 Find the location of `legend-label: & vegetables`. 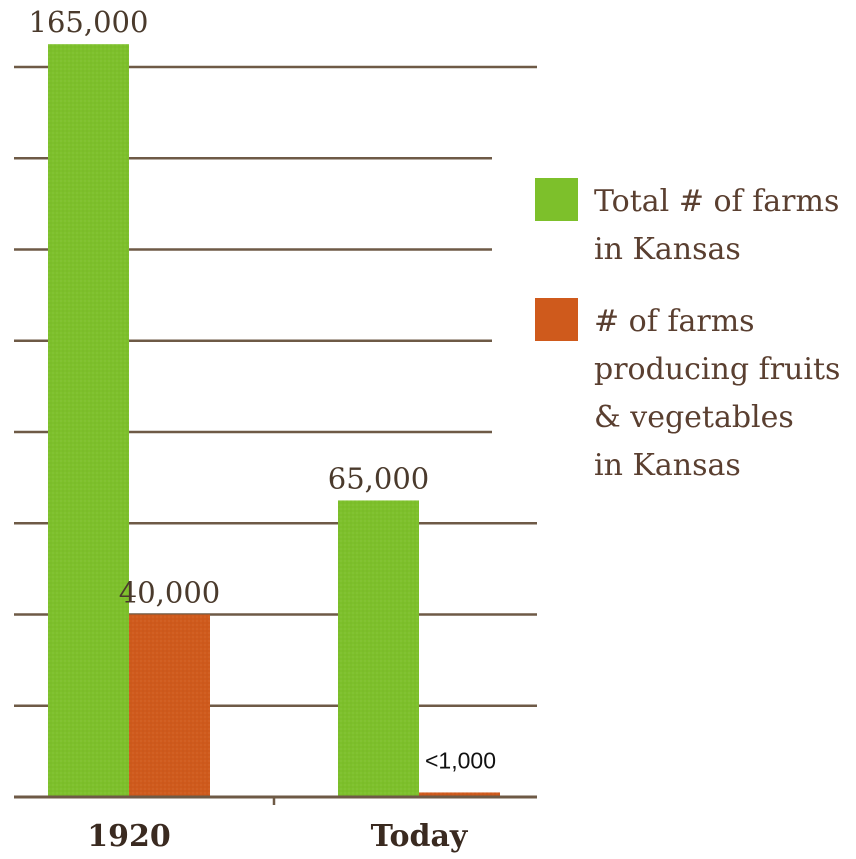

legend-label: & vegetables is located at coordinates (694, 417).